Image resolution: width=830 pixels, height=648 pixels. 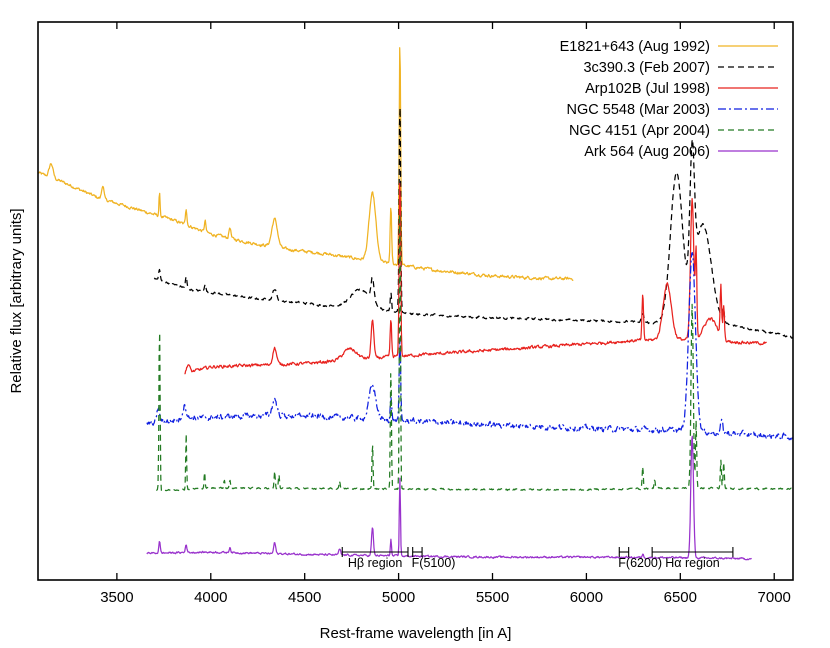 What do you see at coordinates (398, 597) in the screenshot?
I see `x-tick-label-3: 5000` at bounding box center [398, 597].